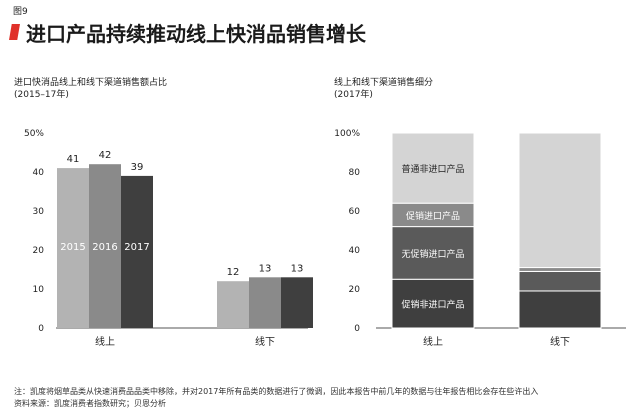  I want to click on left-bar-series-label: 2016, so click(104, 247).